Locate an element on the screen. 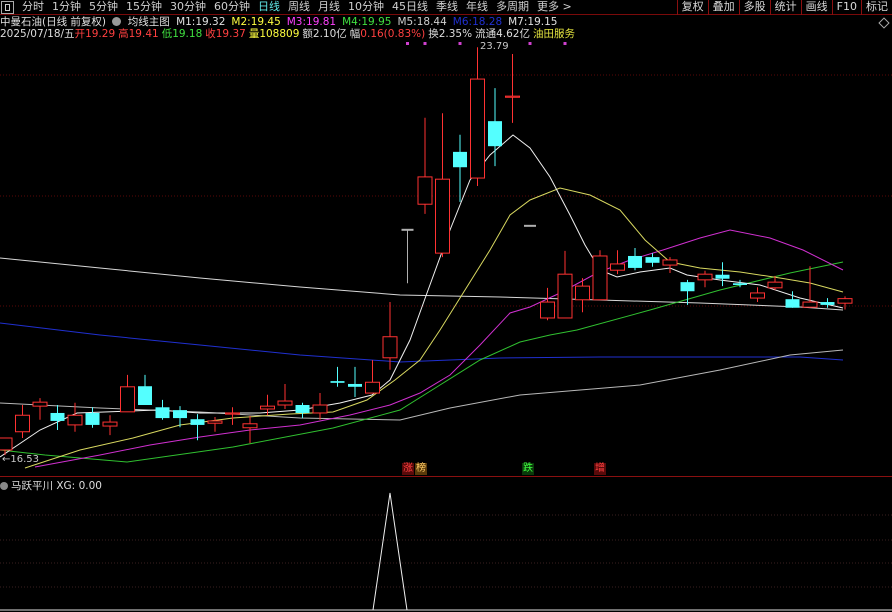 This screenshot has width=892, height=612. ma-value-5: M5:18.44 is located at coordinates (423, 22).